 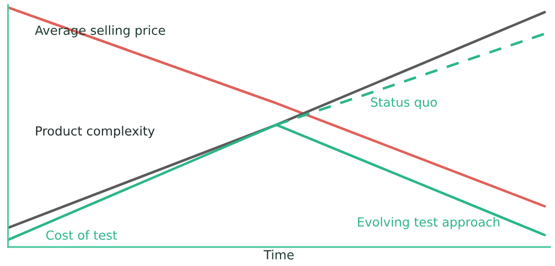 What do you see at coordinates (279, 255) in the screenshot?
I see `x-axis-title: Time` at bounding box center [279, 255].